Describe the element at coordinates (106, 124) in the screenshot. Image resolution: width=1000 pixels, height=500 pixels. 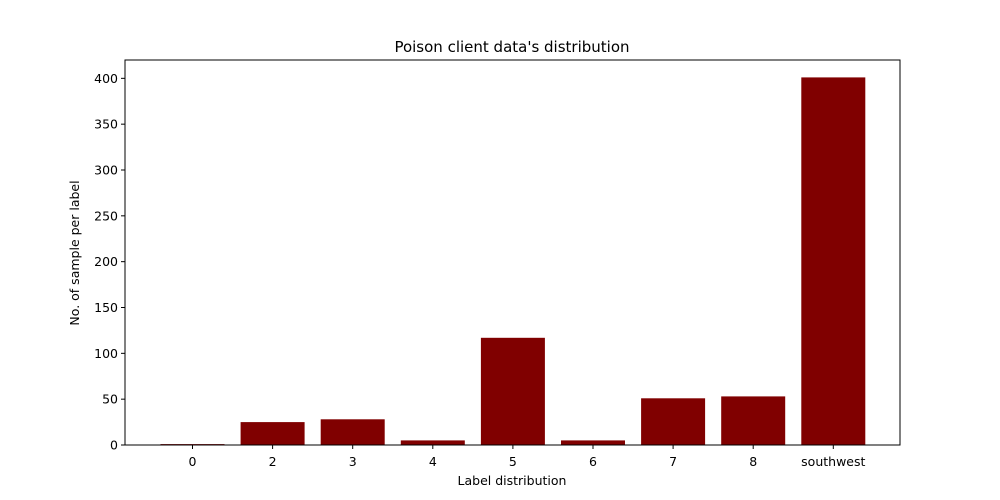
I see `y-tick-label: 350` at that location.